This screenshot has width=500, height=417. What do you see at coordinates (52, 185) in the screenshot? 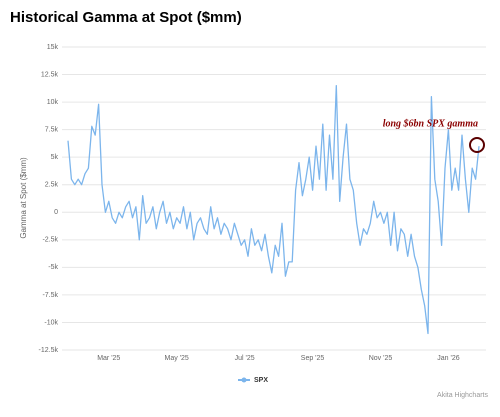
I see `y-tick-label: 2.5k` at bounding box center [52, 185].